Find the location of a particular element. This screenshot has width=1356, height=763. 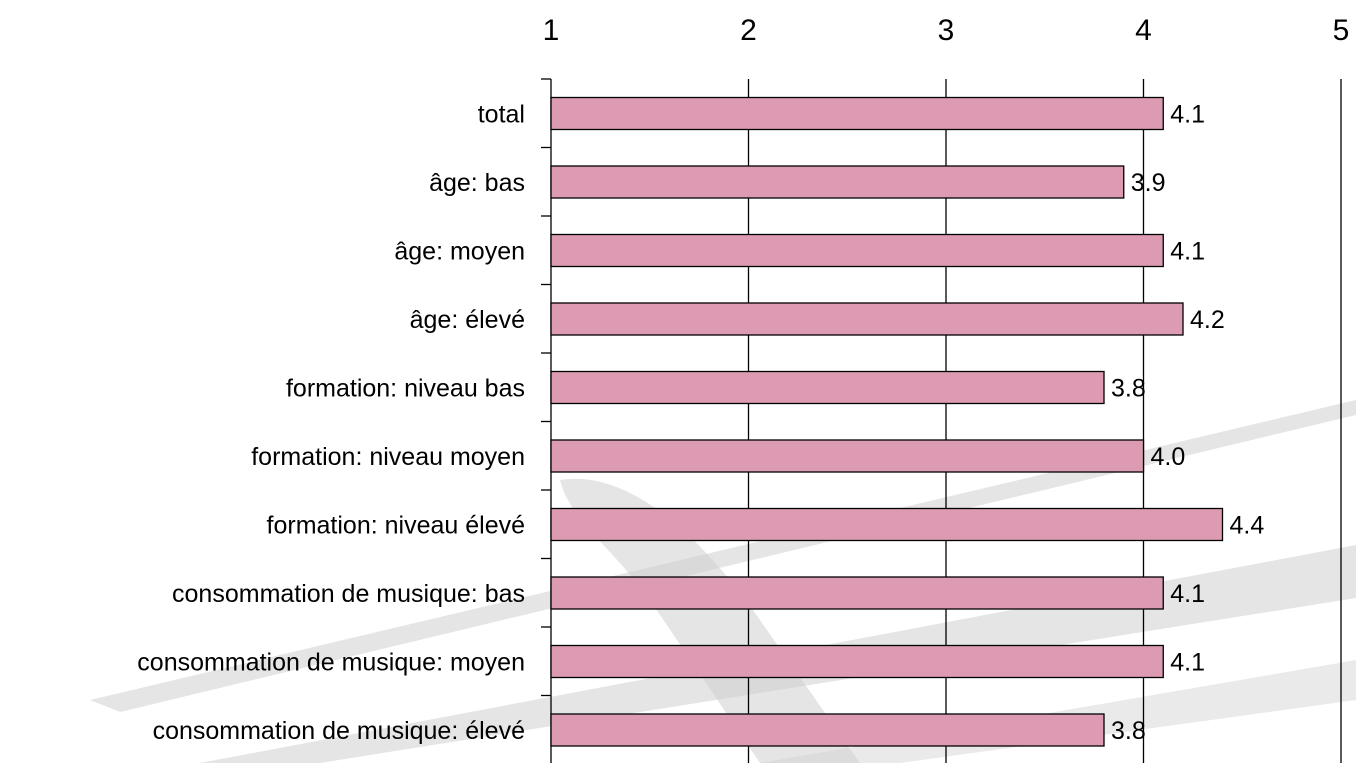

value-labels: 4.1 3.9 4.1 4.2 3.8 4.0 4.4 4.1 4.1 3.8 is located at coordinates (1187, 423).